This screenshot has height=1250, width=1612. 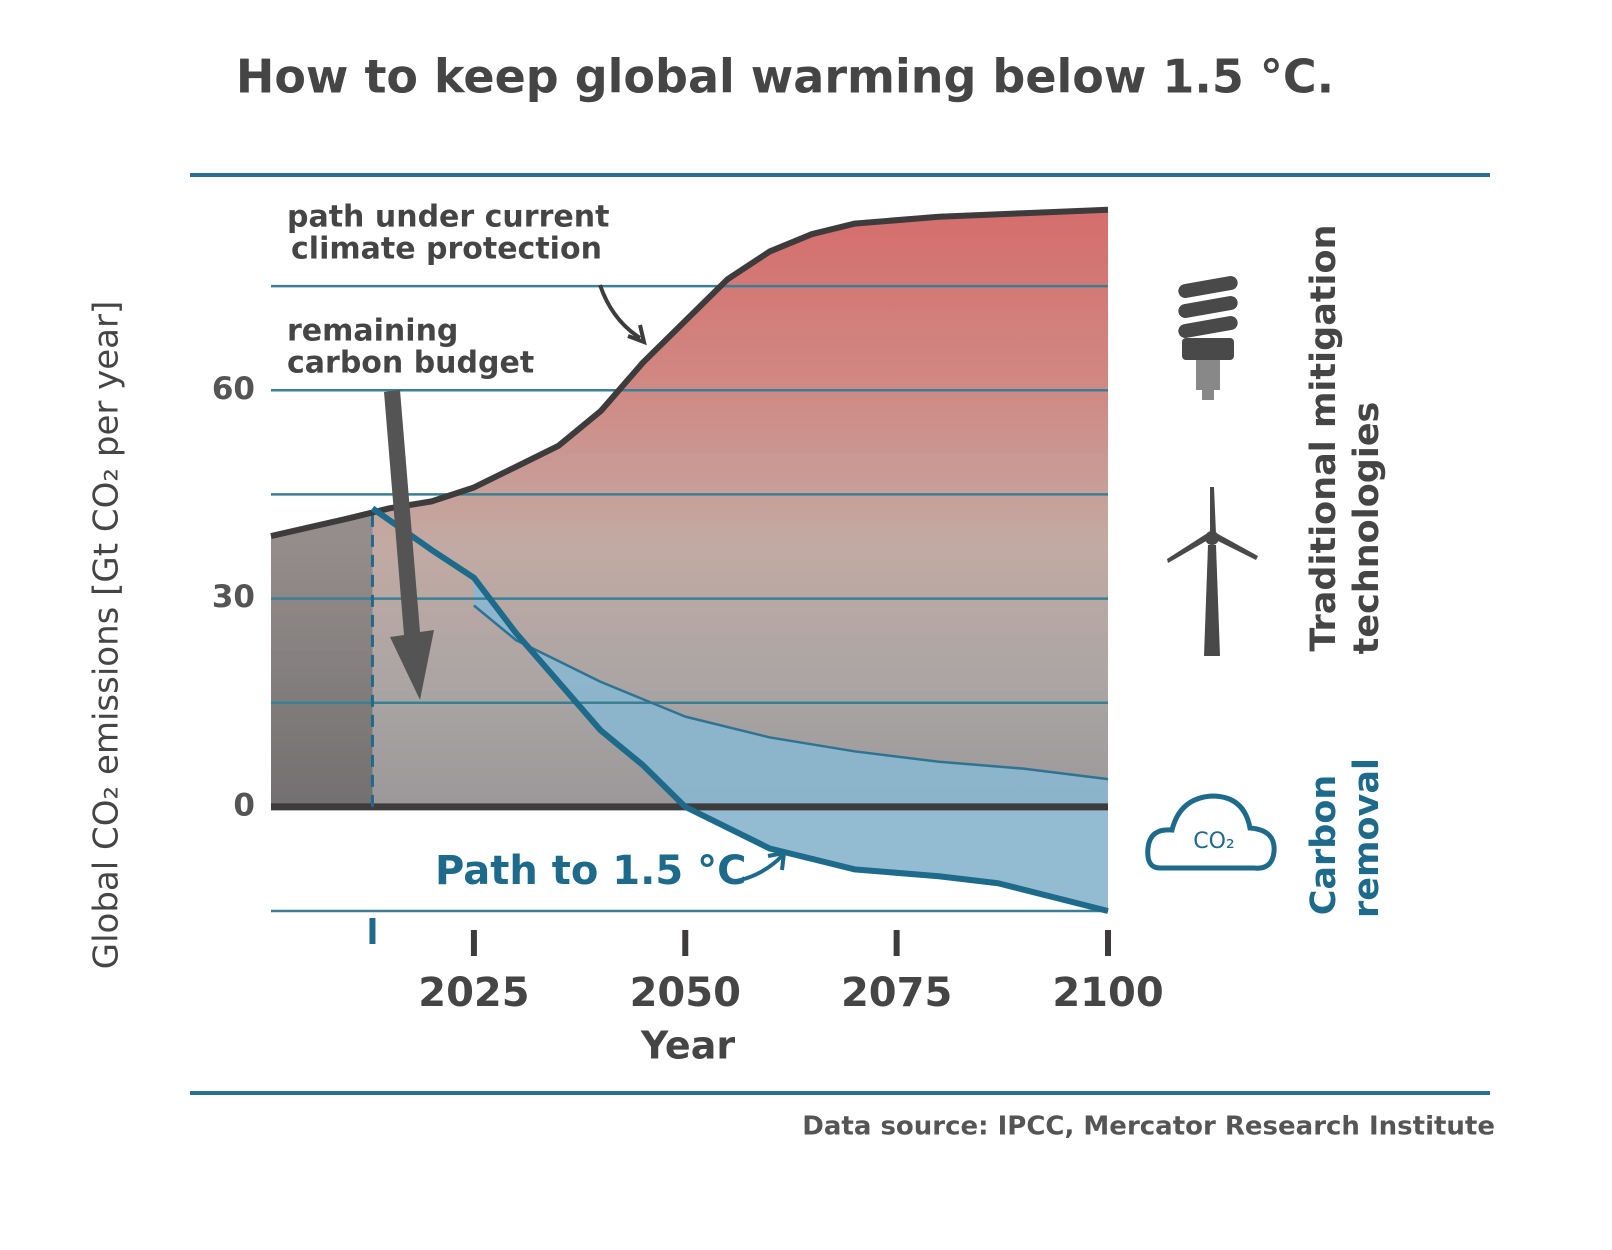 I want to click on x-tick-label: 2025, so click(x=473, y=993).